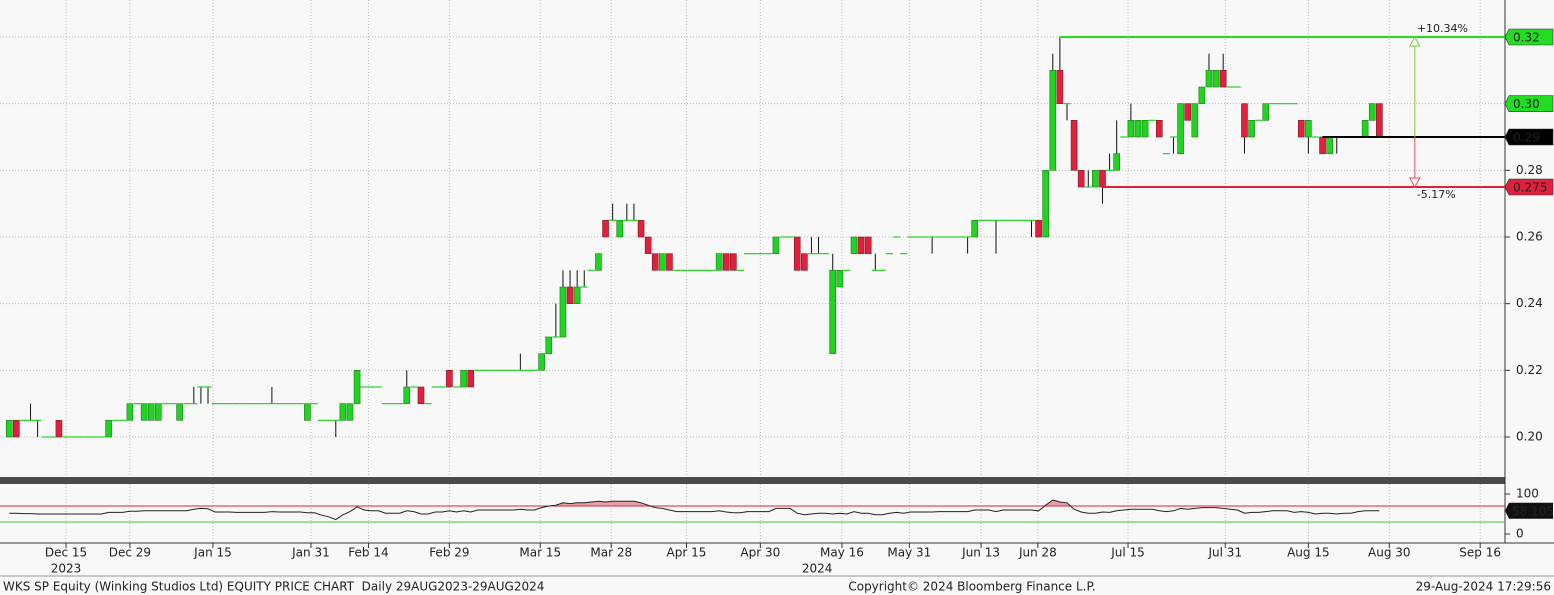 This screenshot has width=1554, height=595. I want to click on x-tick-label: Jan 31, so click(310, 553).